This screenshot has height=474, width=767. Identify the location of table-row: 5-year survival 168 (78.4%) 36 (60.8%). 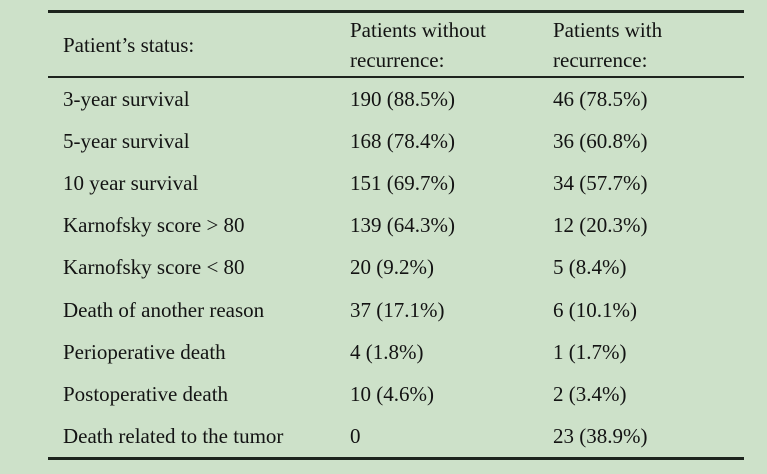
(396, 141).